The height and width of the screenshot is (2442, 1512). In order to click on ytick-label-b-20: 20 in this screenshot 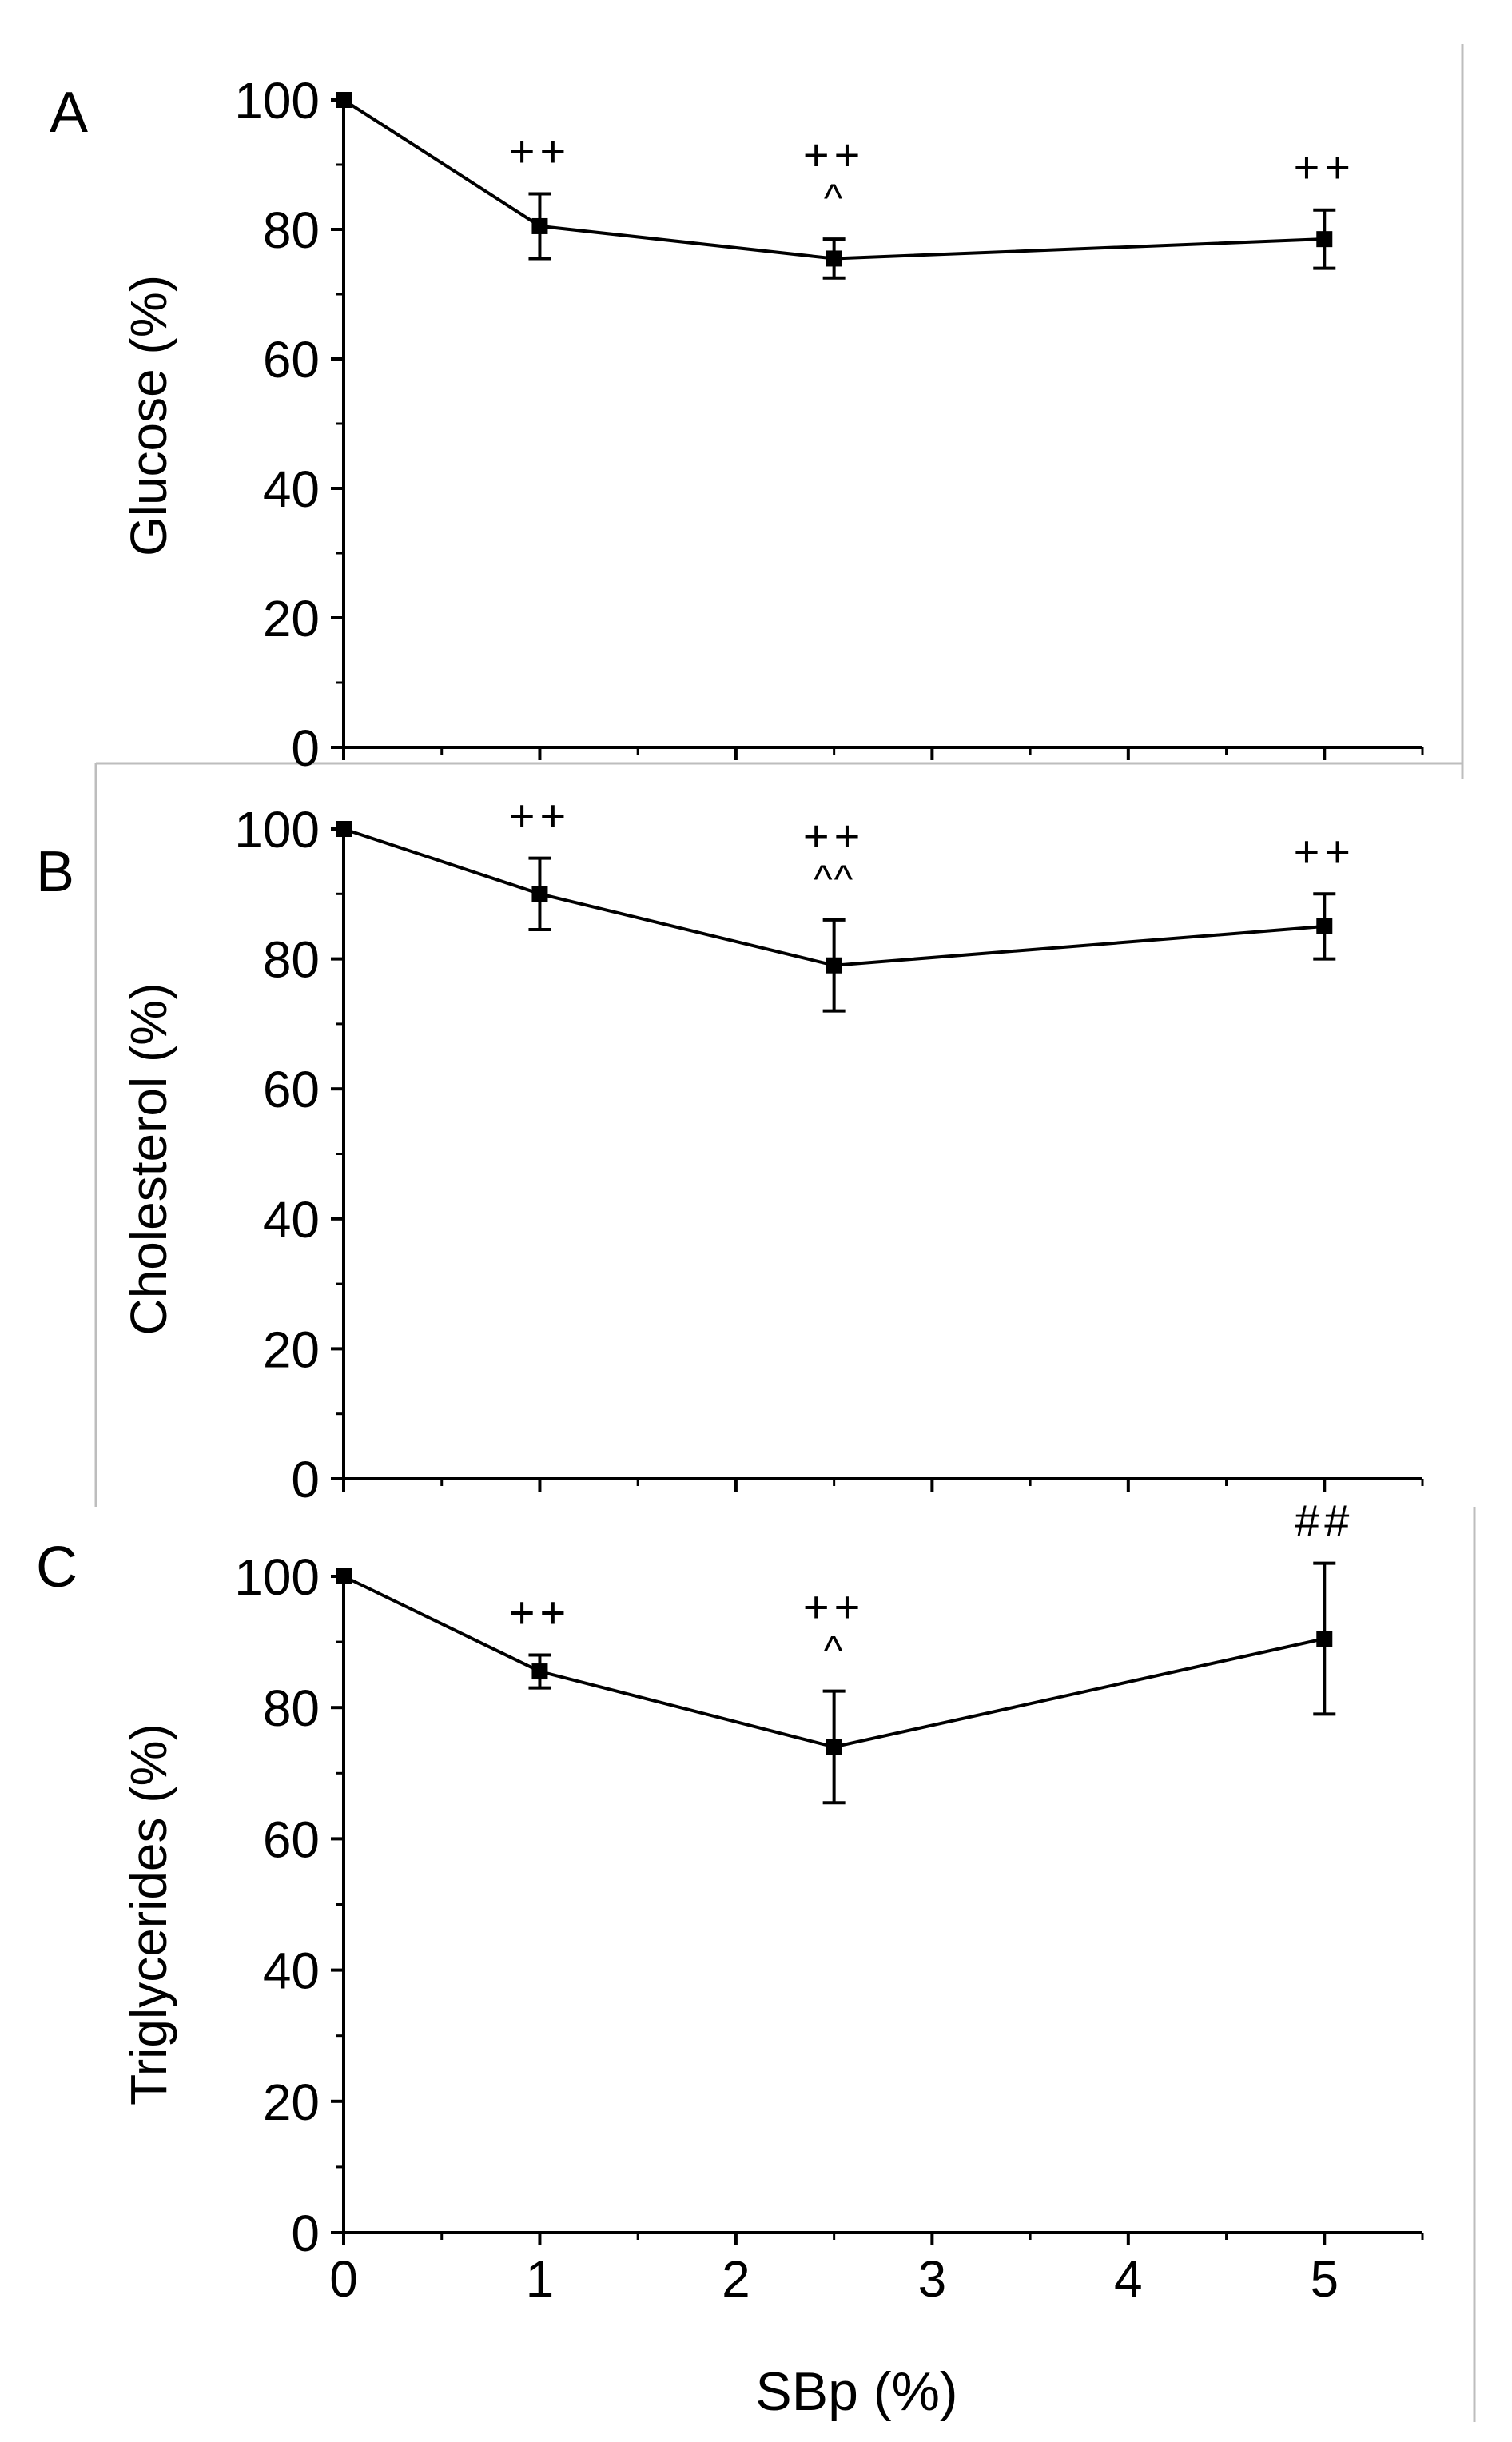, I will do `click(291, 1349)`.